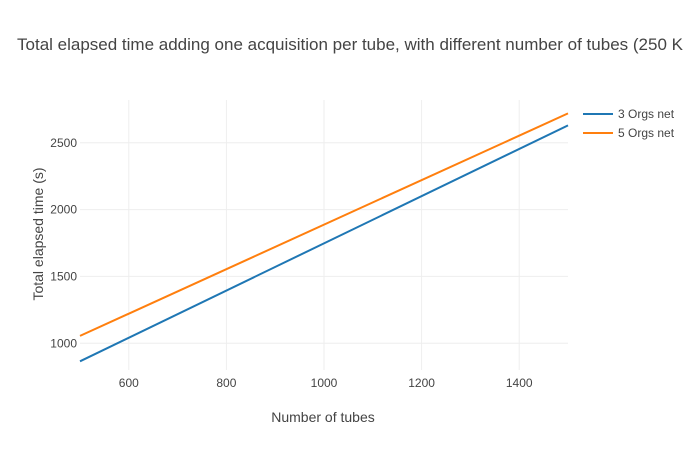 Image resolution: width=700 pixels, height=450 pixels. I want to click on y-tick-label: 1500, so click(63, 276).